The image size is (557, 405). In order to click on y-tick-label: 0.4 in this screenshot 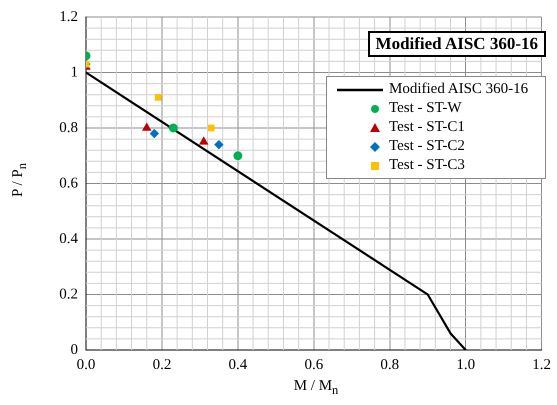, I will do `click(68, 238)`.